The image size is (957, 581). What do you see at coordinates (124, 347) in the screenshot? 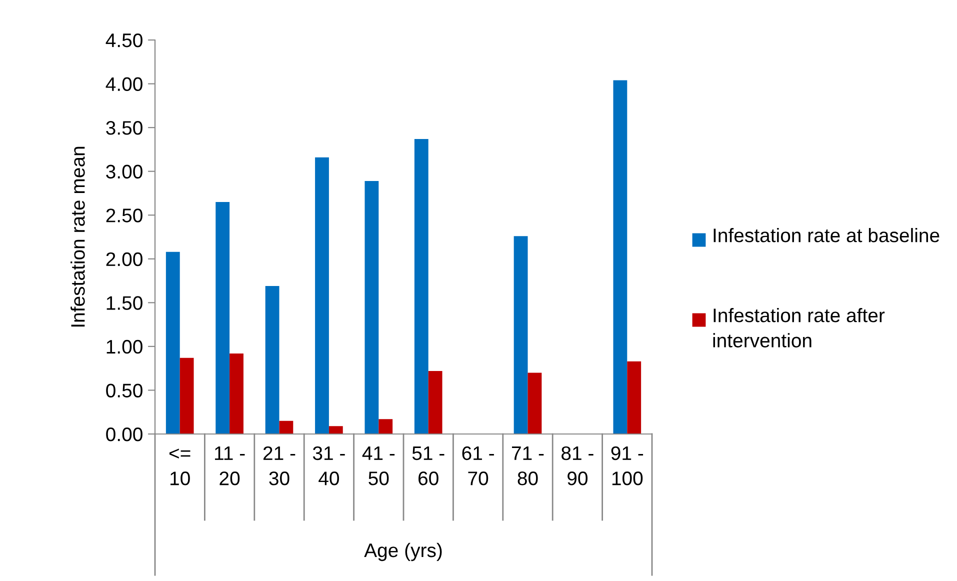
I see `y-tick-label: 1.00` at bounding box center [124, 347].